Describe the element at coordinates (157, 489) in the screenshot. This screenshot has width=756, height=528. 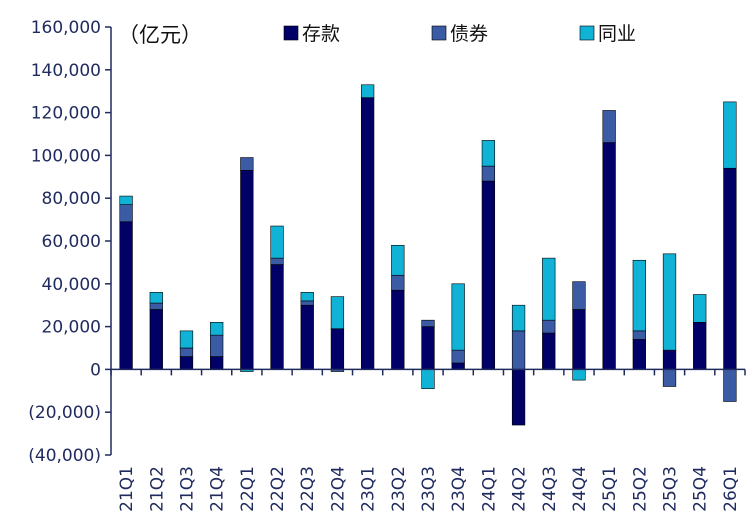
I see `x-tick-label: 21Q2` at that location.